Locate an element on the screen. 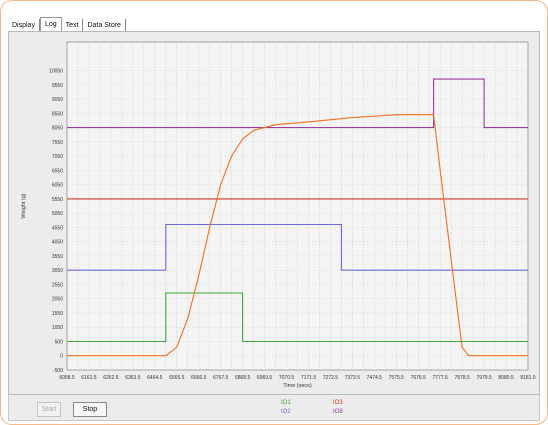 Image resolution: width=548 pixels, height=425 pixels. y-tick-label: 5050 is located at coordinates (57, 214).